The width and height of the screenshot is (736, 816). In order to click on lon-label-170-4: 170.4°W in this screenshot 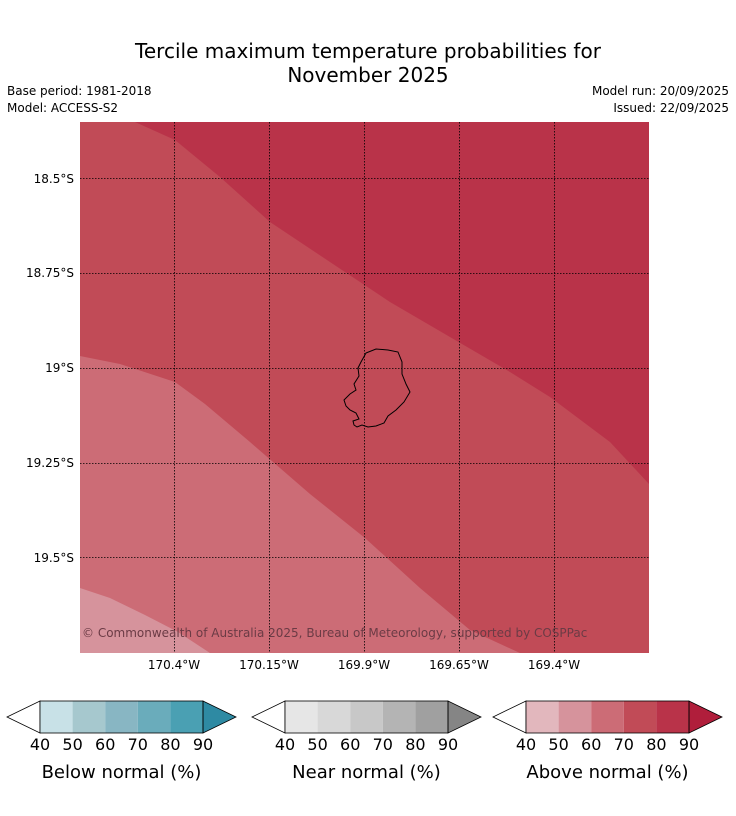, I will do `click(174, 665)`.